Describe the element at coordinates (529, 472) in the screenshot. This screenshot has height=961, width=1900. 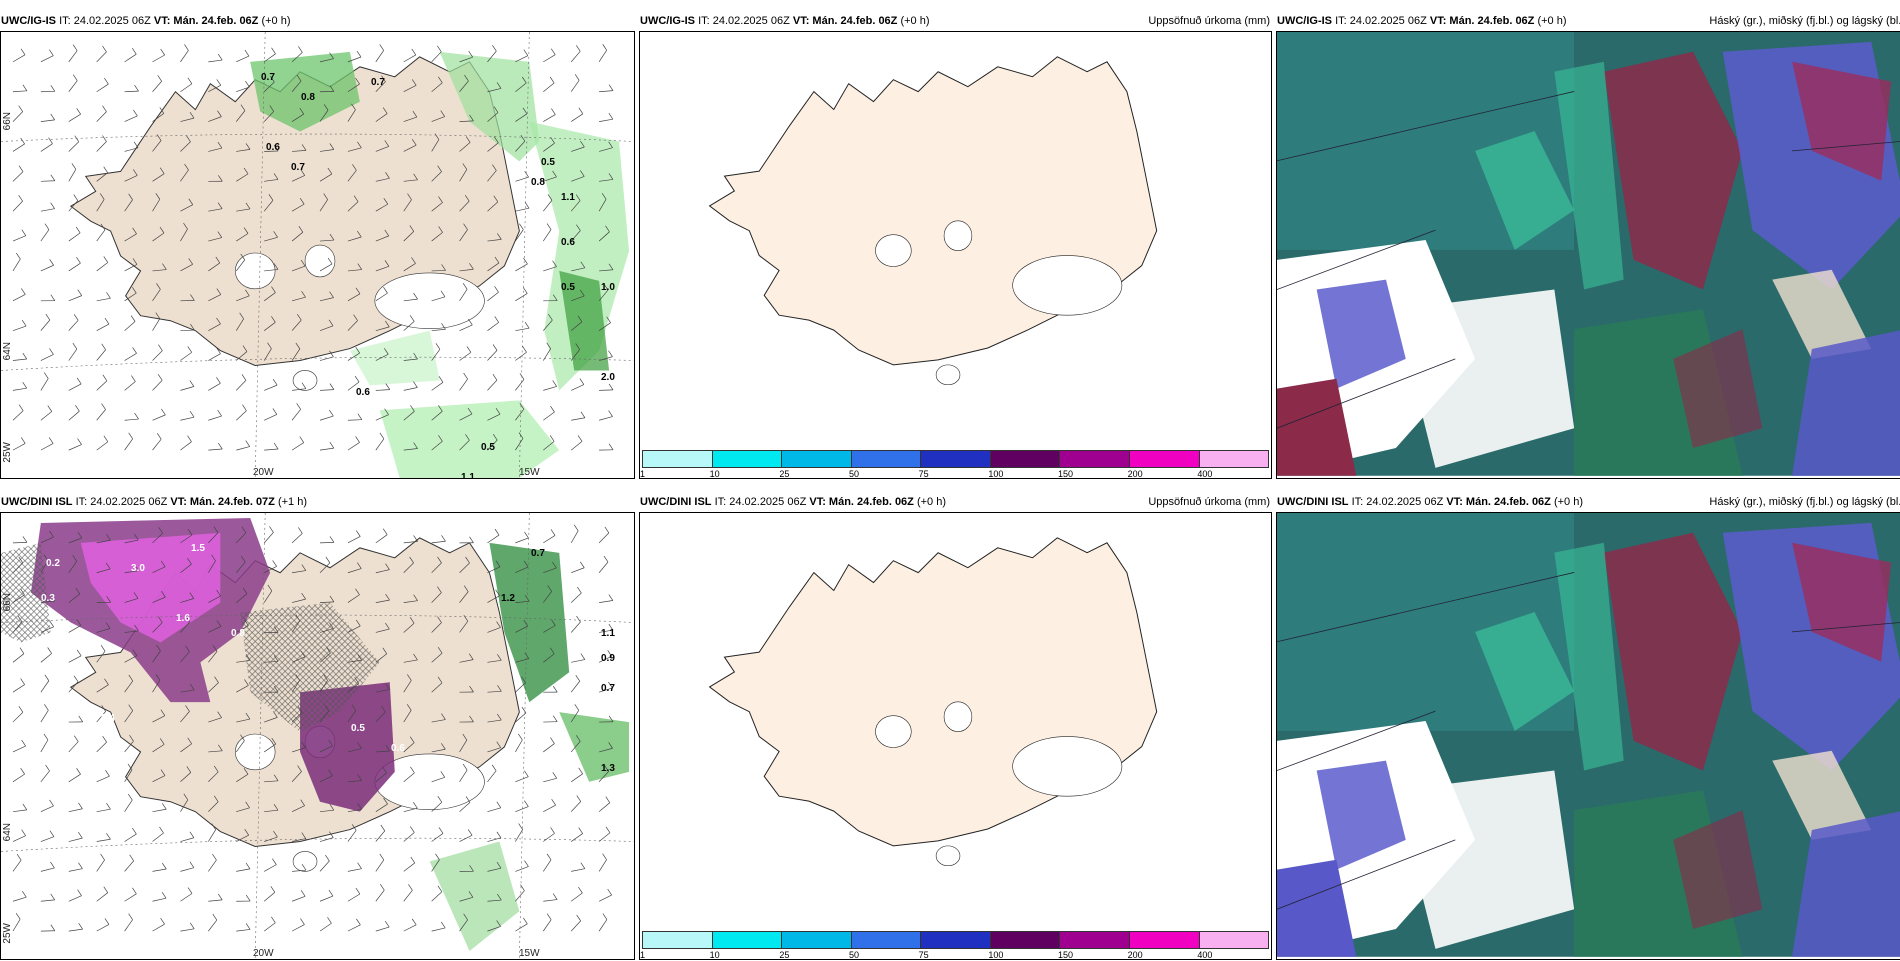
I see `lon-label: 15W` at that location.